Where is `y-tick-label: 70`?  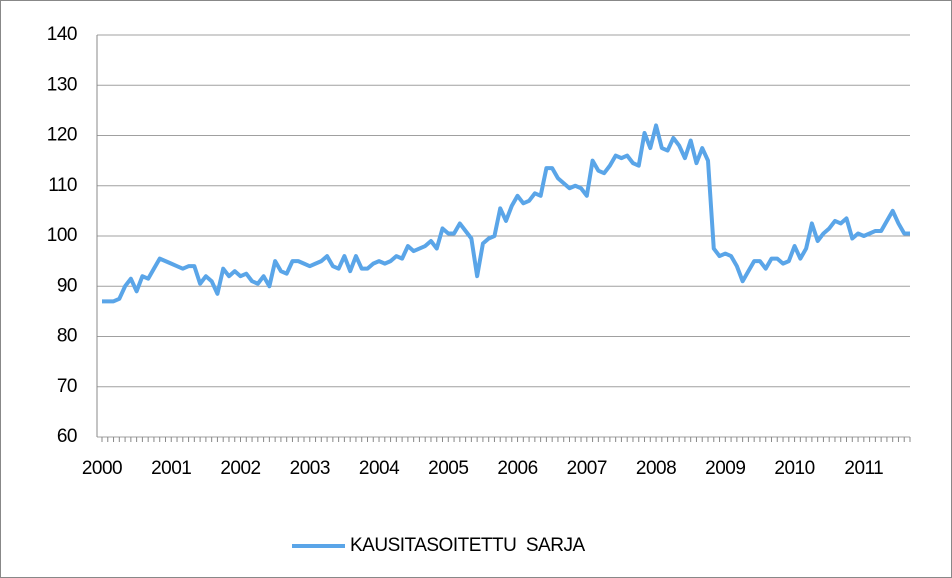 y-tick-label: 70 is located at coordinates (67, 386).